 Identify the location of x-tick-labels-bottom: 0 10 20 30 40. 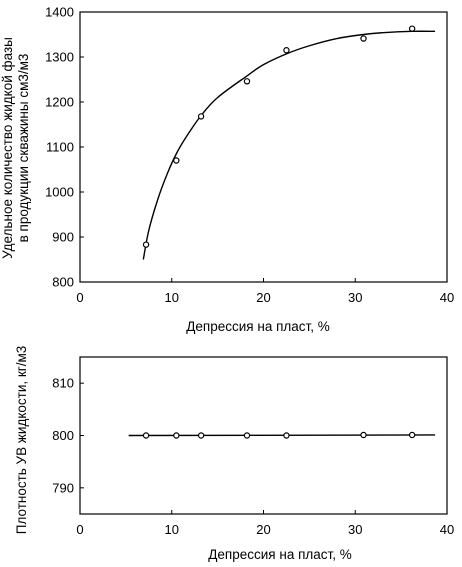
(265, 529).